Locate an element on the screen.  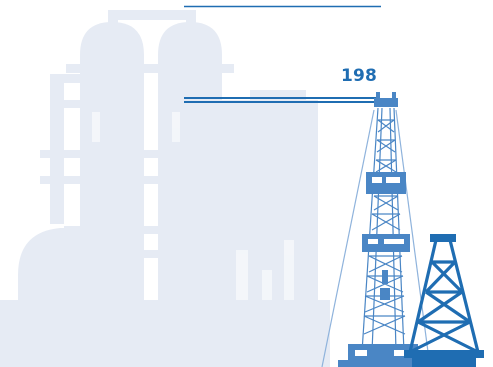
pointer-line-lower is located at coordinates (281, 102).